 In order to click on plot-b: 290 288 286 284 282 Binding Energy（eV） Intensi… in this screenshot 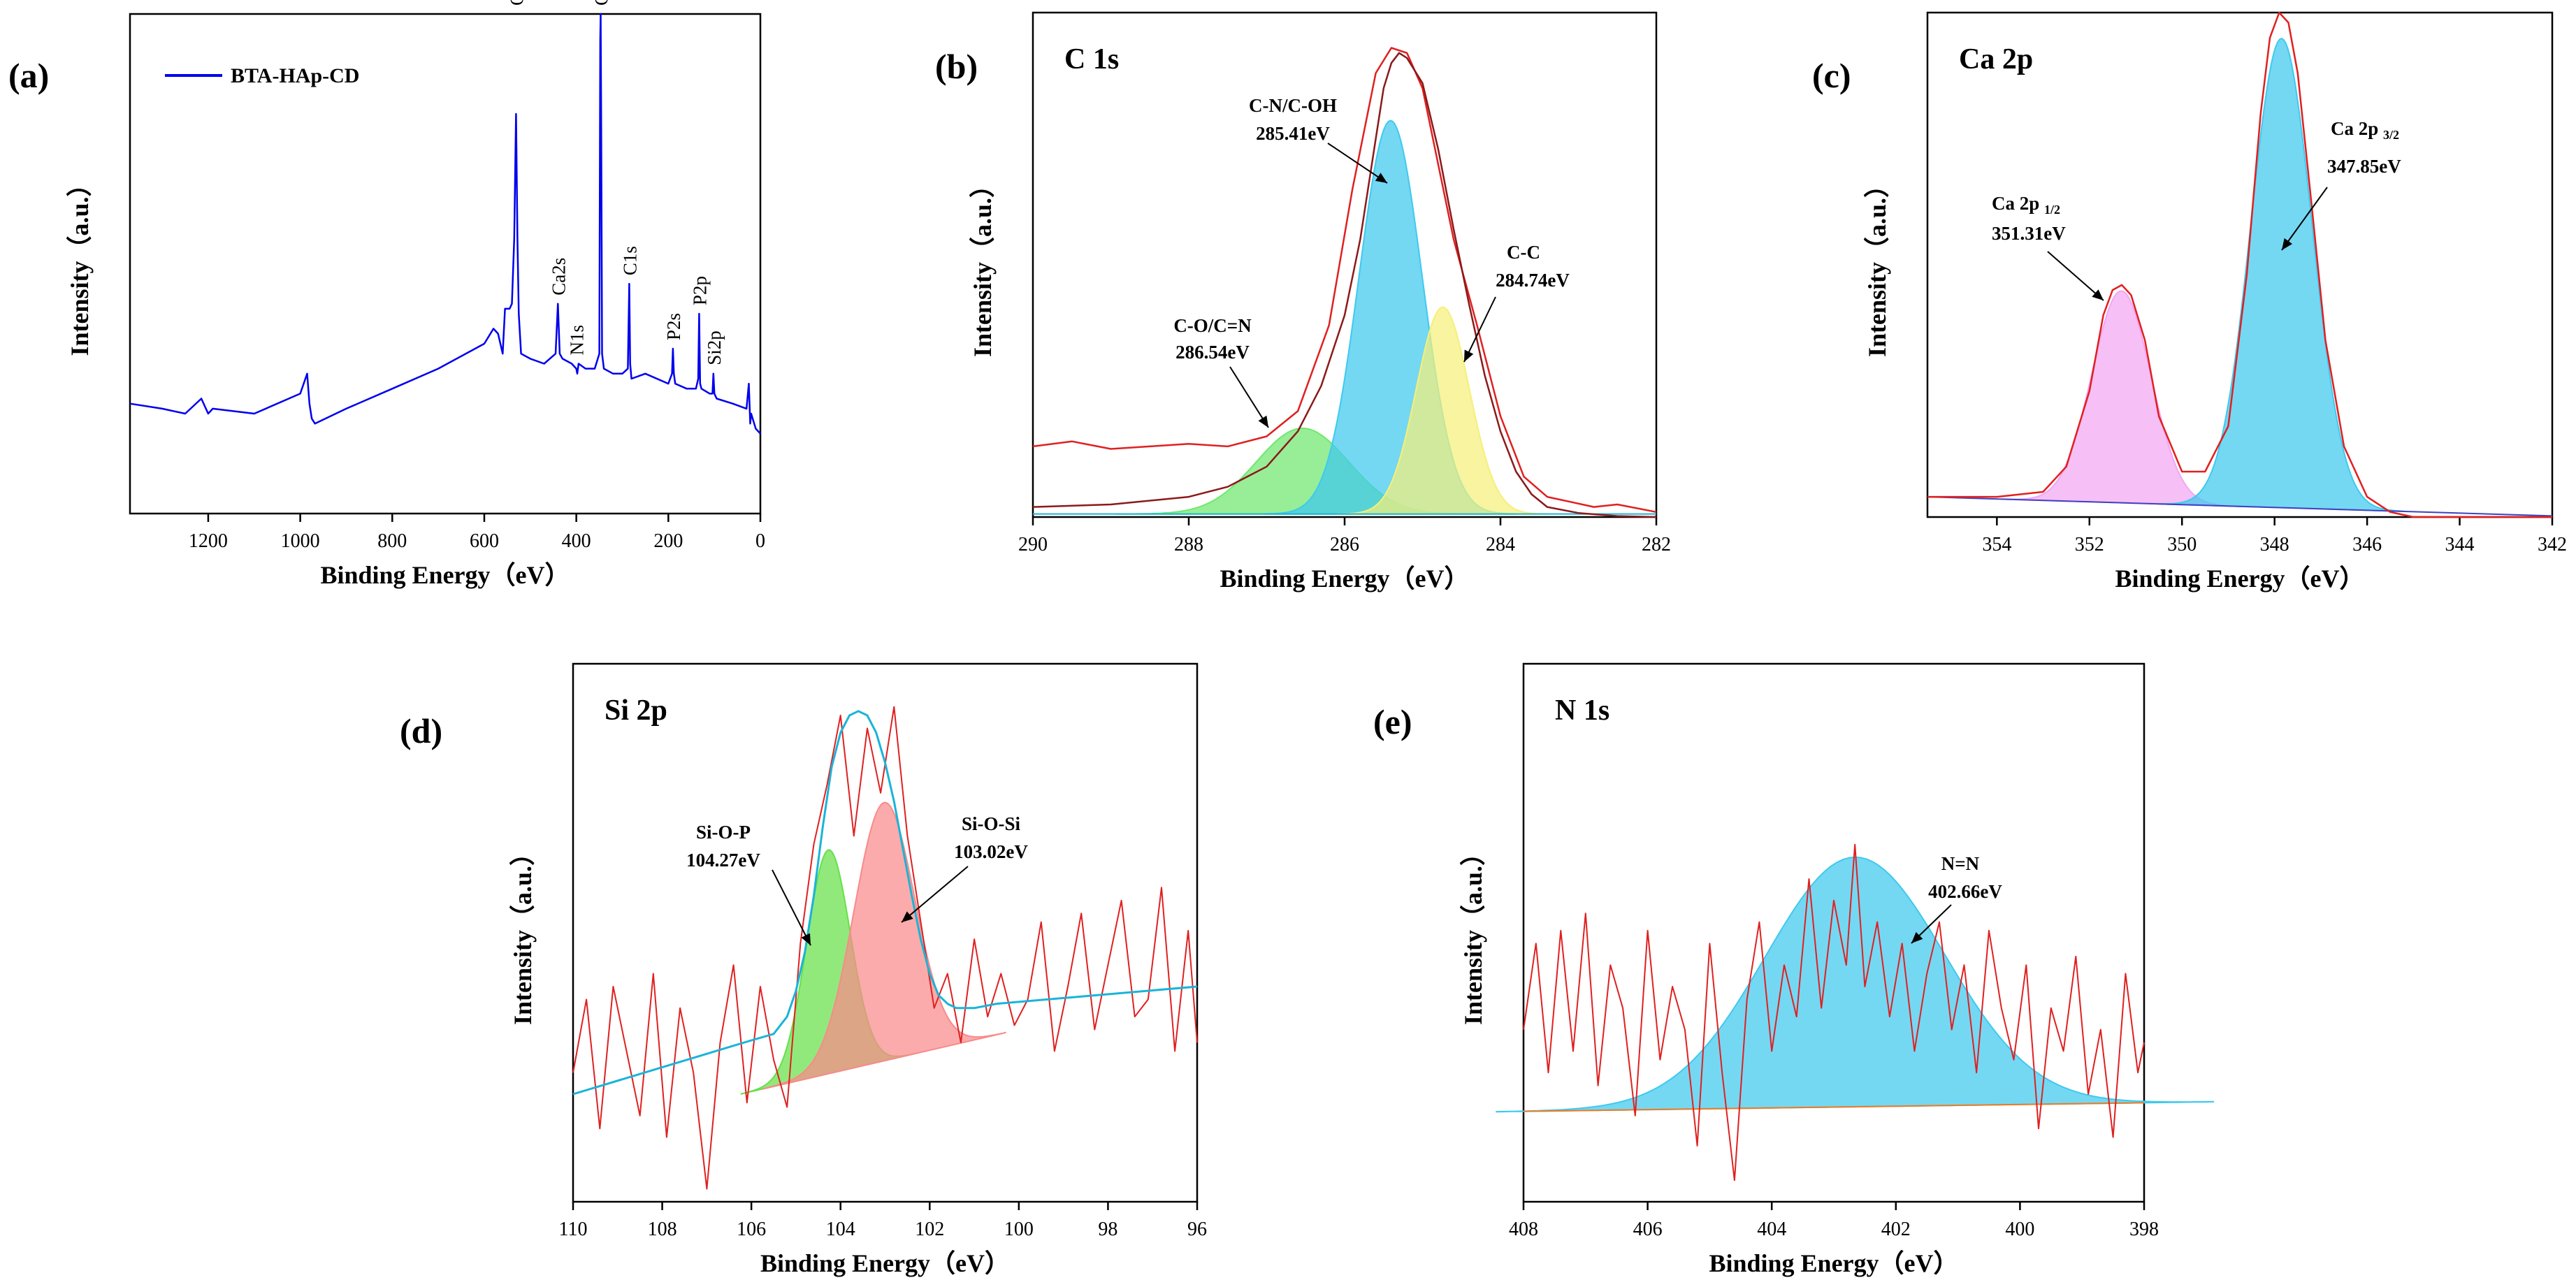, I will do `click(1320, 301)`.